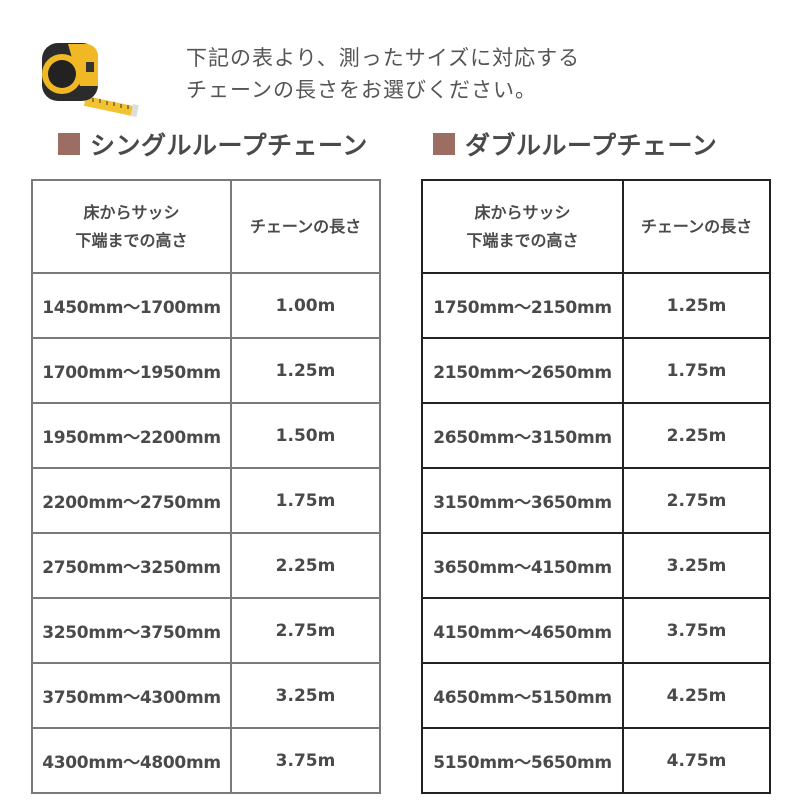 This screenshot has height=800, width=800. I want to click on single-loop-heading: シングルループチェーン, so click(213, 144).